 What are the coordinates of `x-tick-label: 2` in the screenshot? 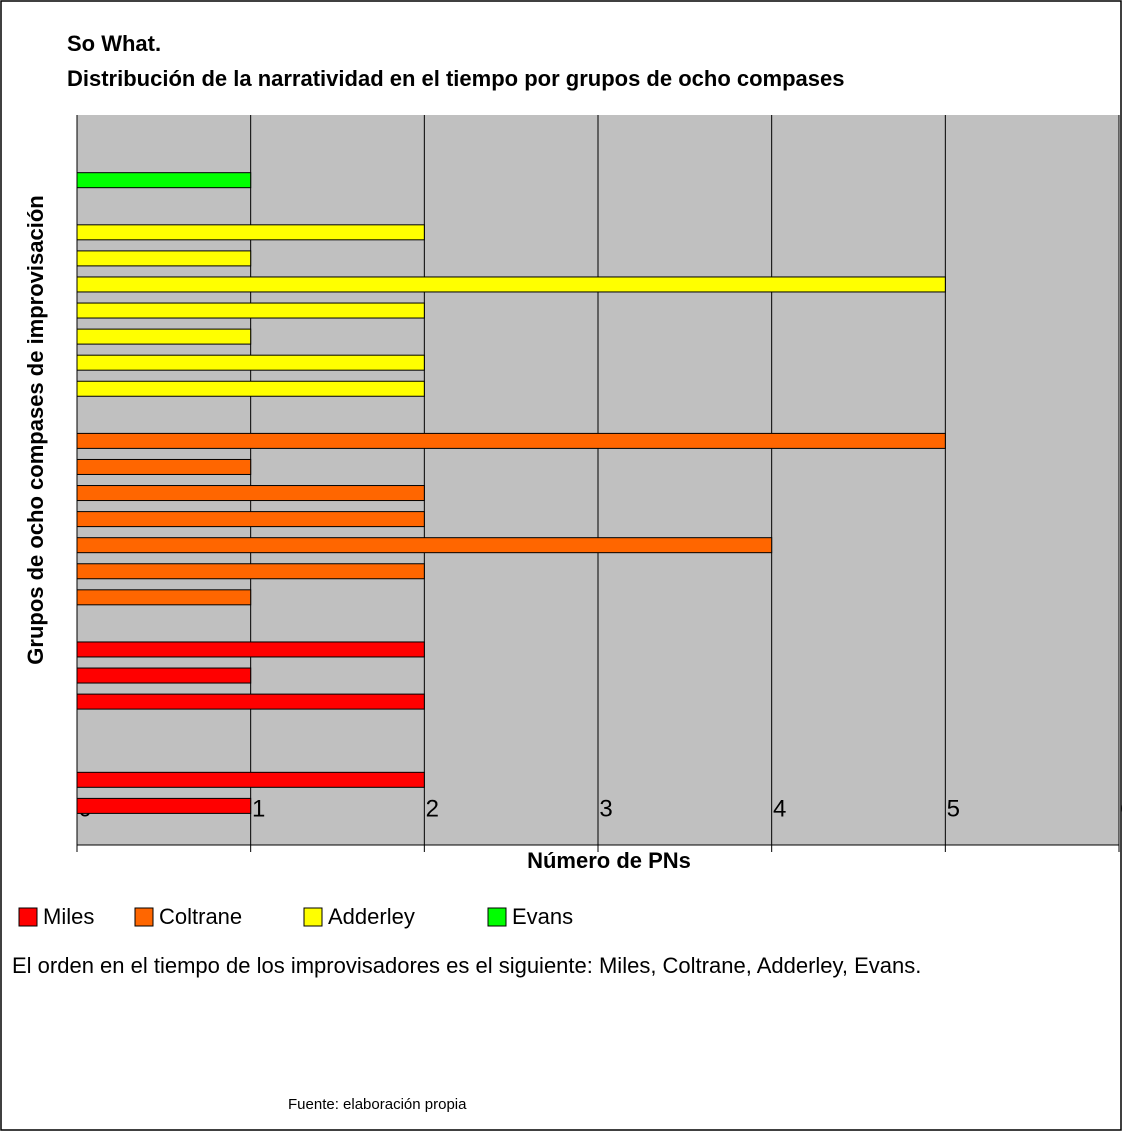 It's located at (432, 808).